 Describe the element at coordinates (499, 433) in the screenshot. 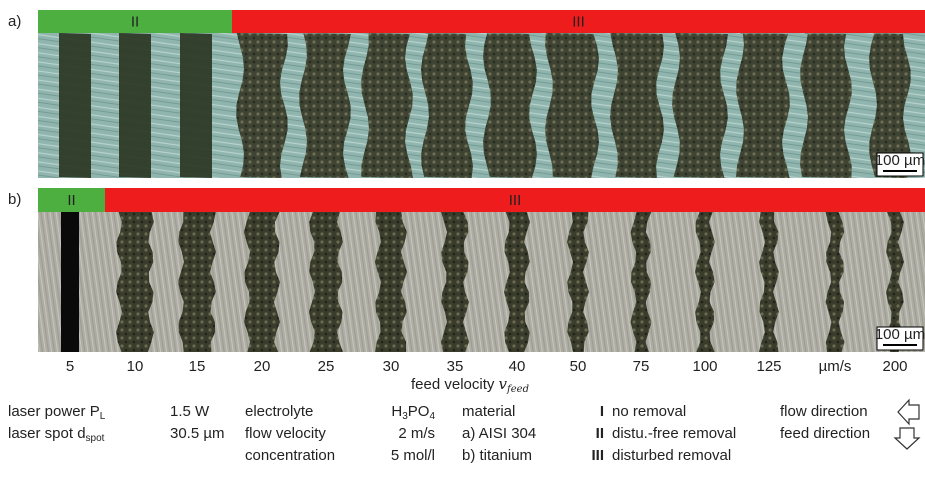

I see `legend-material: a) AISI 304` at that location.